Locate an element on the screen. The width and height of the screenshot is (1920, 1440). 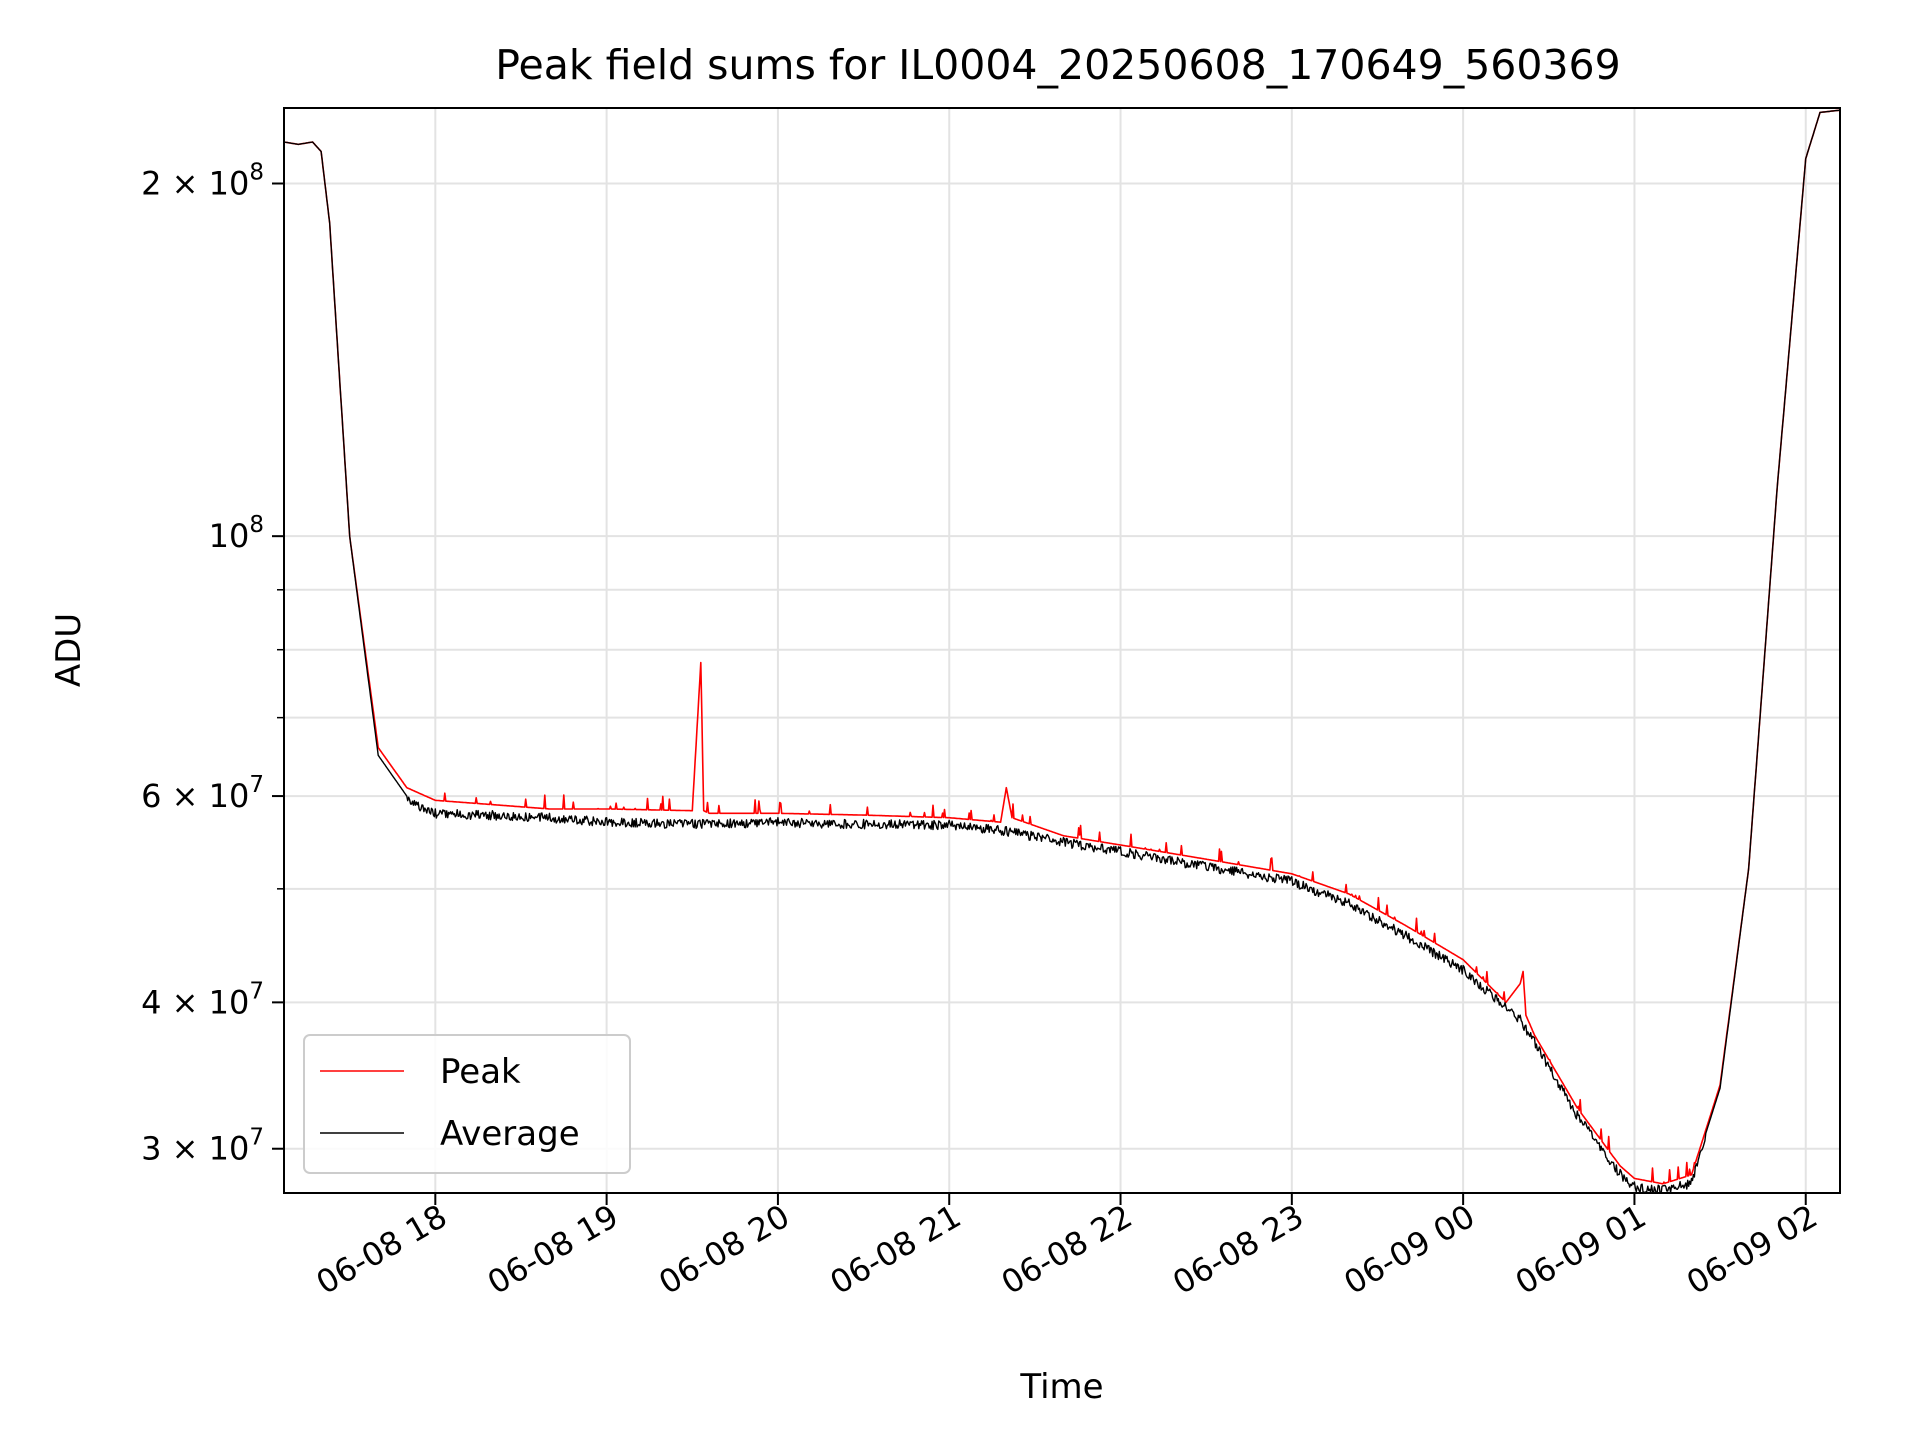
y-tick-label: 108 is located at coordinates (236, 533).